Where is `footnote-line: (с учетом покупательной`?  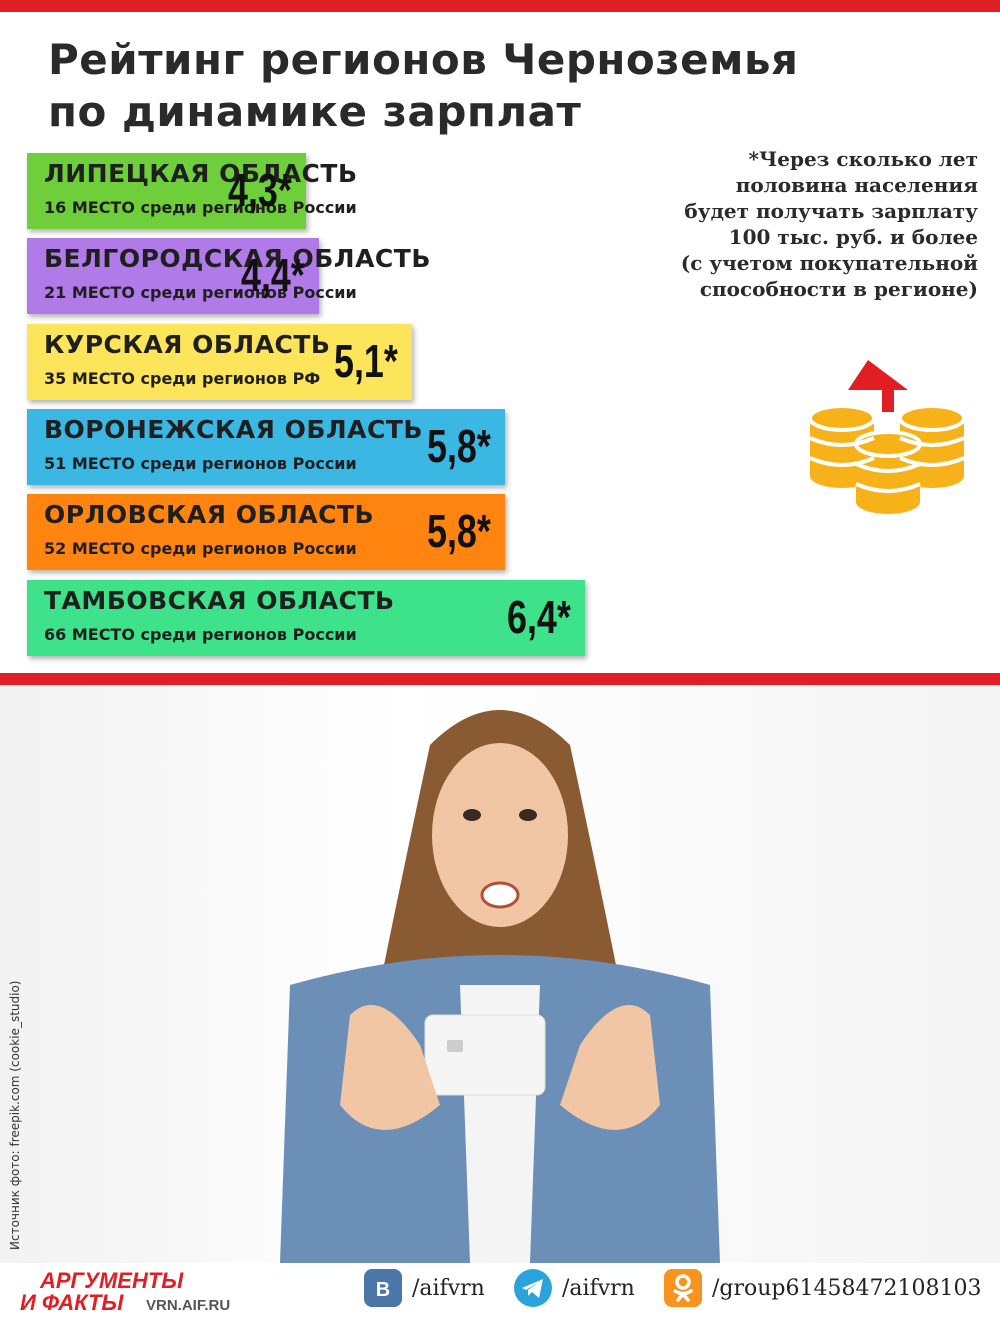
footnote-line: (с учетом покупательной is located at coordinates (829, 263).